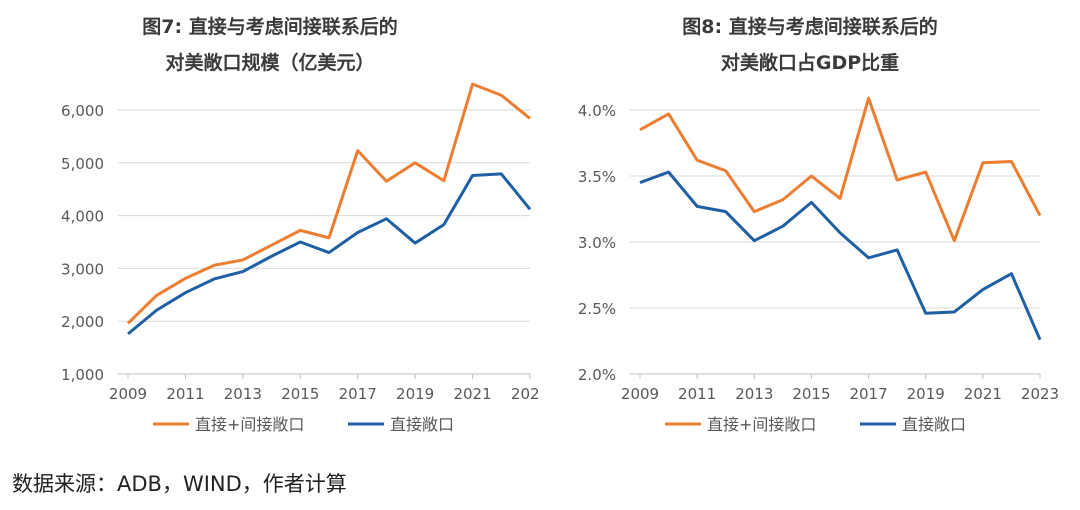 The image size is (1080, 510). Describe the element at coordinates (597, 111) in the screenshot. I see `y-tick-label: 4.0%` at that location.